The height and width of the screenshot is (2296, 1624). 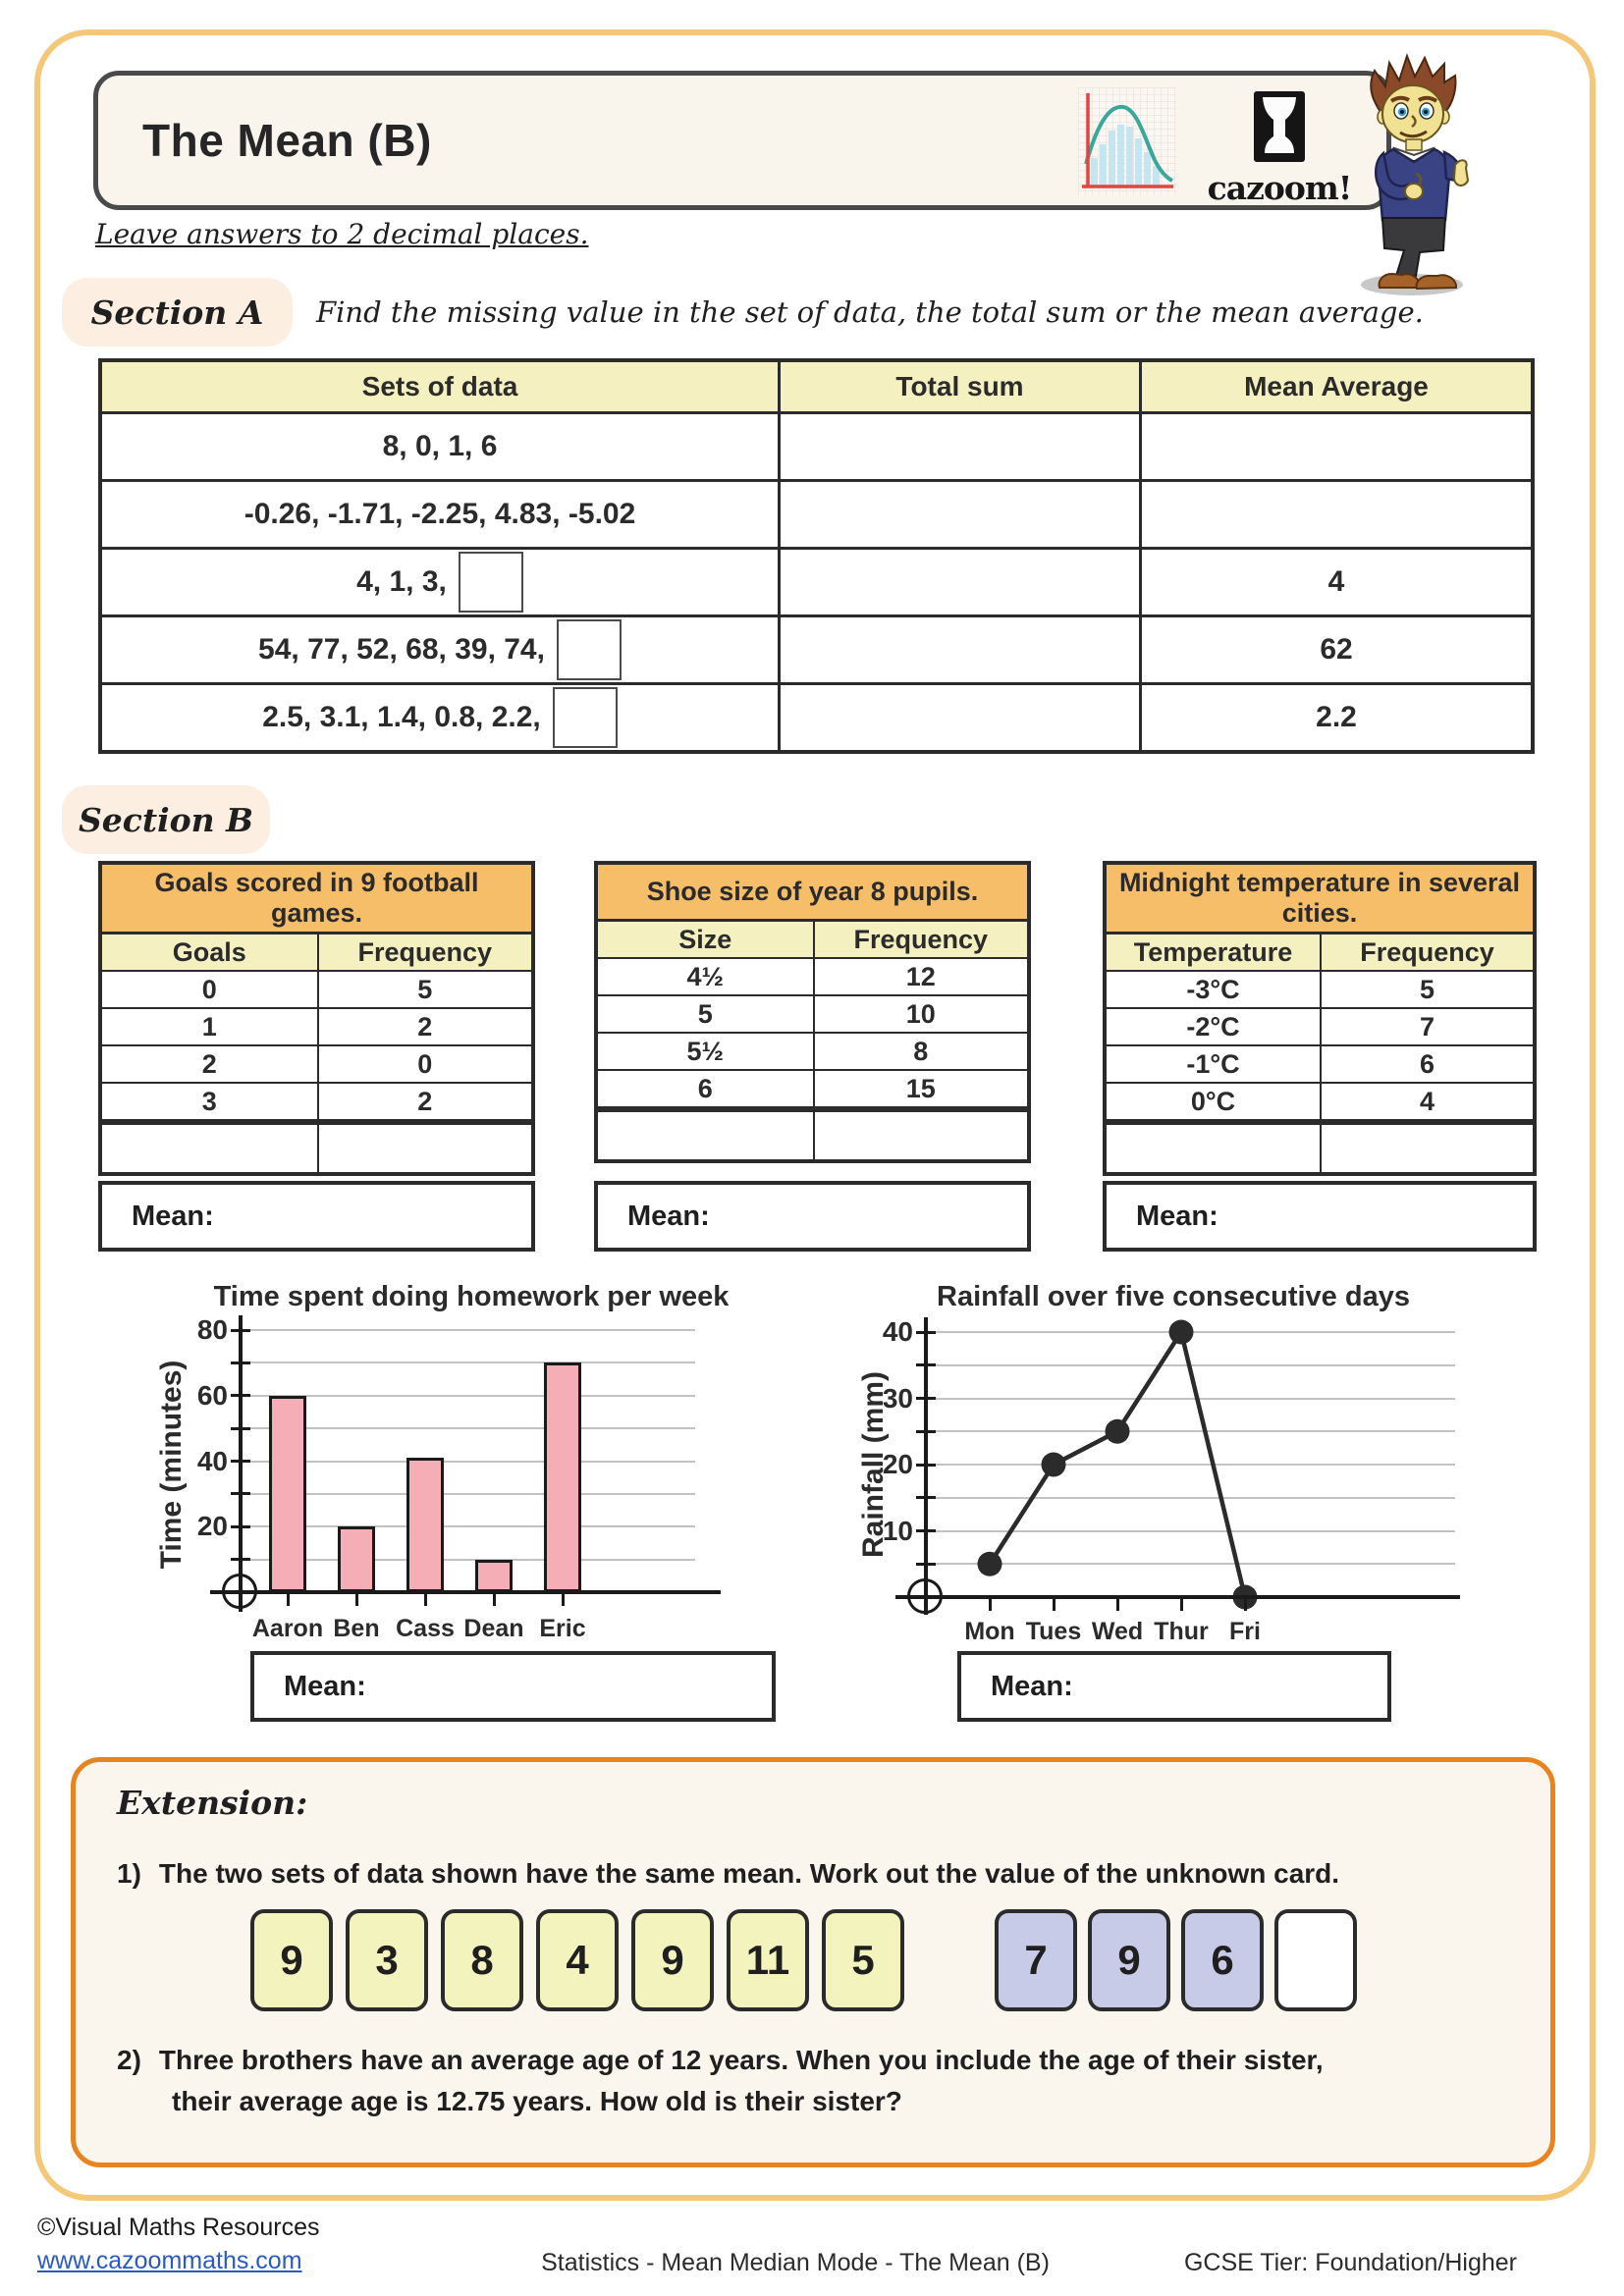 I want to click on value-cell: -2°C, so click(x=1213, y=1026).